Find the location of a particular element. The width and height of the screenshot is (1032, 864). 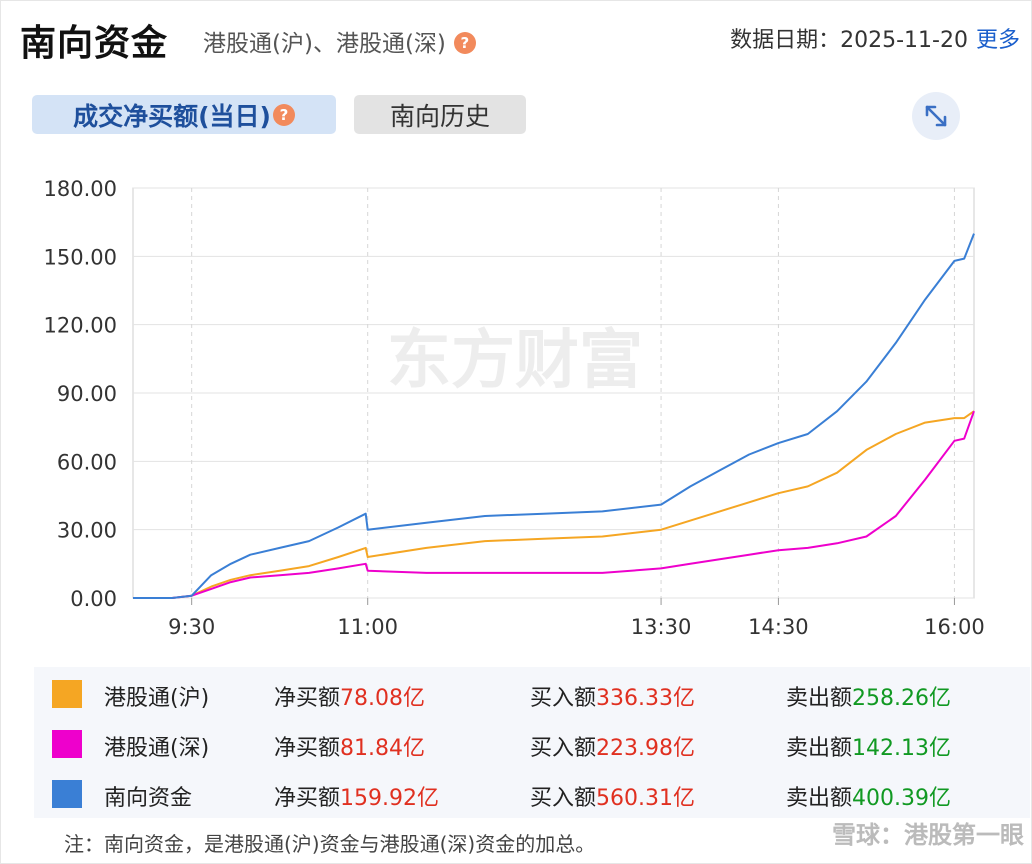

legend-net: 净买额78.08亿 is located at coordinates (349, 696).